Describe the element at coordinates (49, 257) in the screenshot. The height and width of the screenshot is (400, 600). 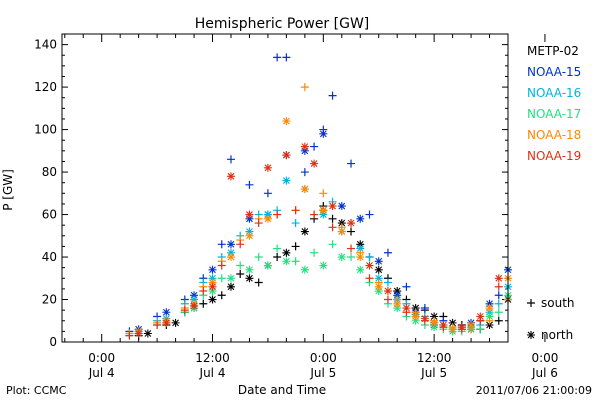
I see `y-tick-label-2: 40` at that location.